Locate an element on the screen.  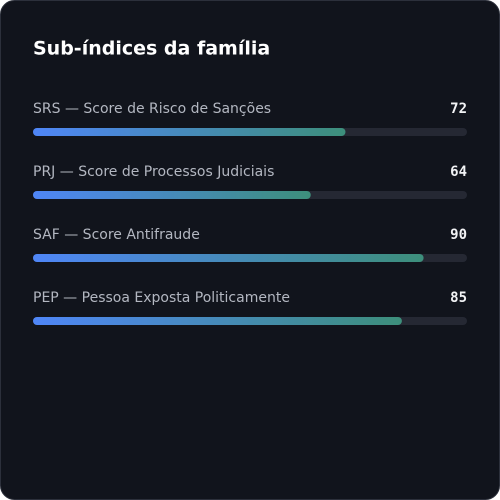
item-value: 90 is located at coordinates (458, 235).